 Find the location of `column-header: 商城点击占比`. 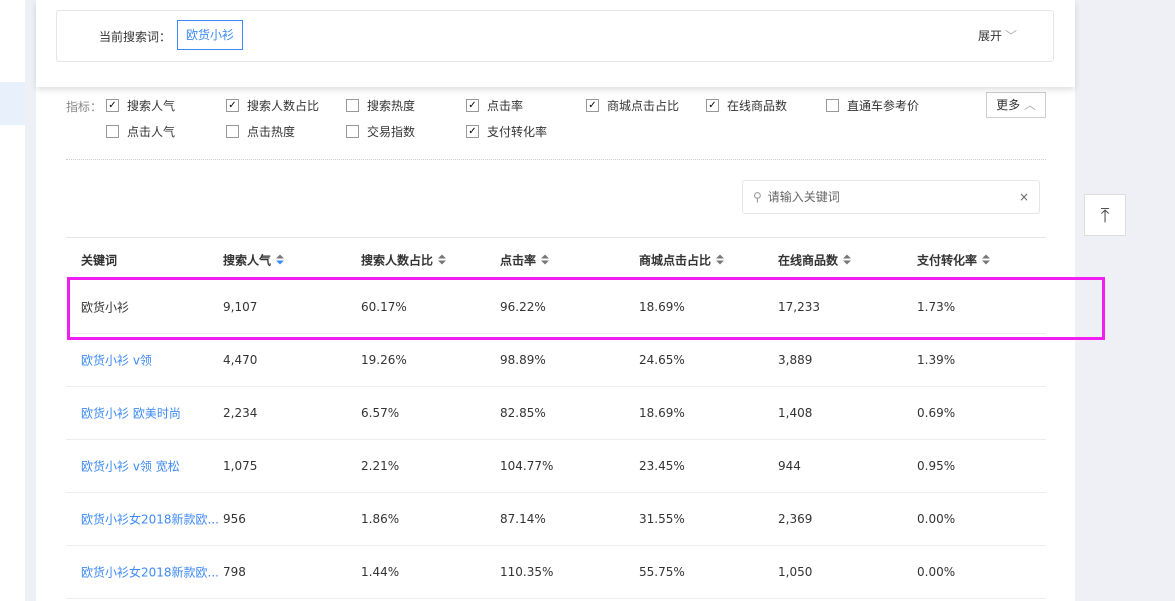

column-header: 商城点击占比 is located at coordinates (682, 259).